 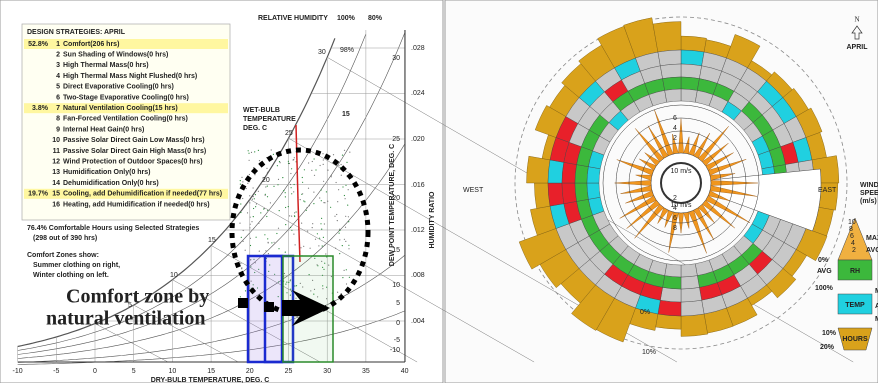 What do you see at coordinates (174, 275) in the screenshot?
I see `wb-tick-label: 10` at bounding box center [174, 275].